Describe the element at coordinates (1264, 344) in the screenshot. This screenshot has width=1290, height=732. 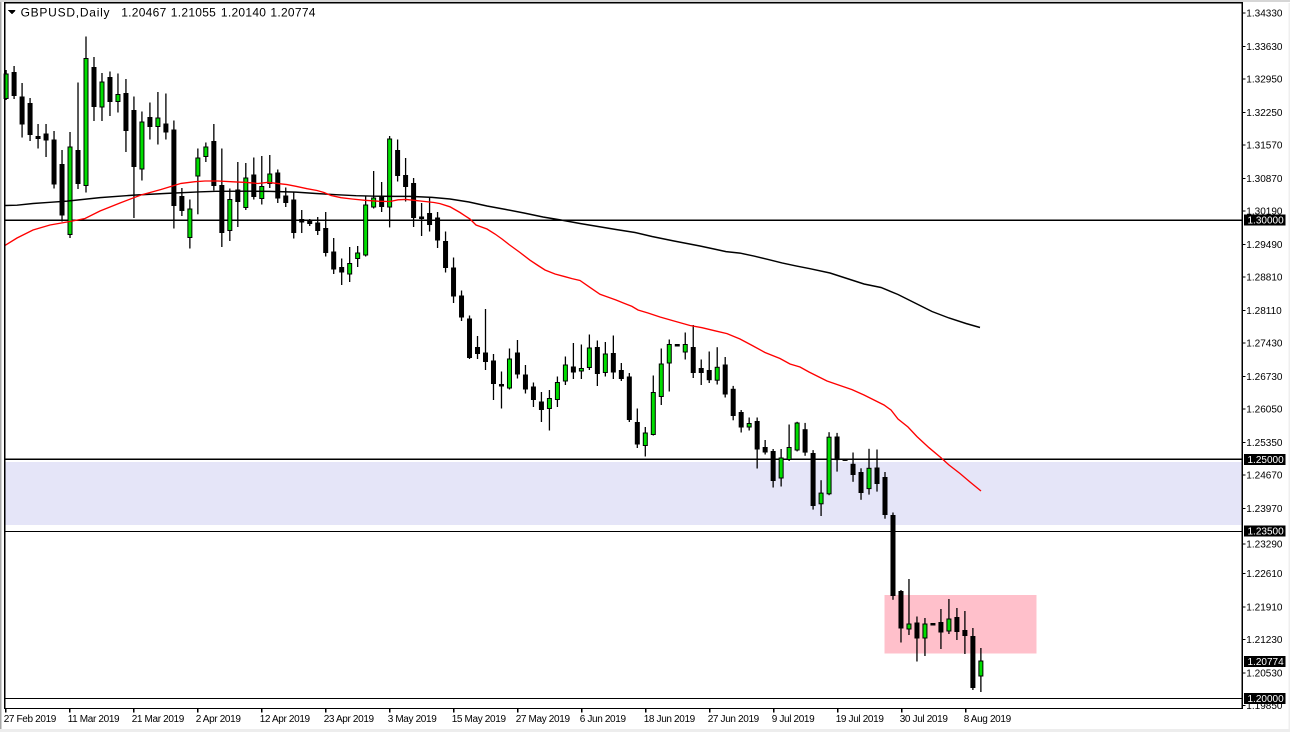
I see `svg-text: 1.27430` at that location.